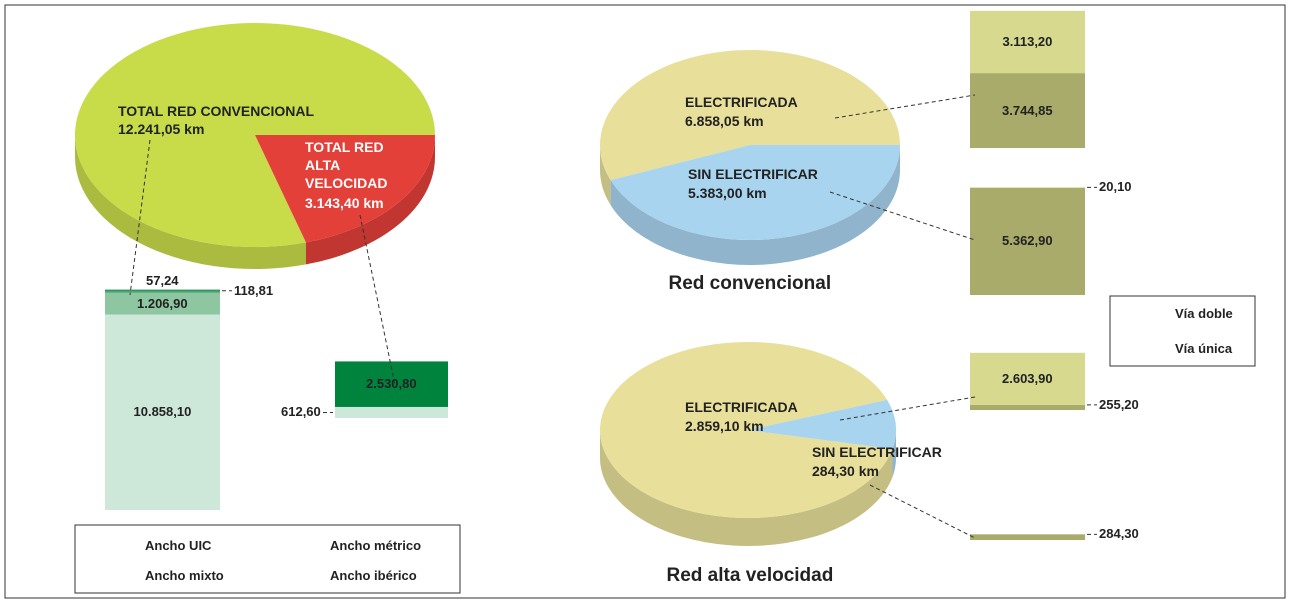 Image resolution: width=1290 pixels, height=604 pixels. Describe the element at coordinates (750, 575) in the screenshot. I see `chart-title: Red alta velocidad` at that location.